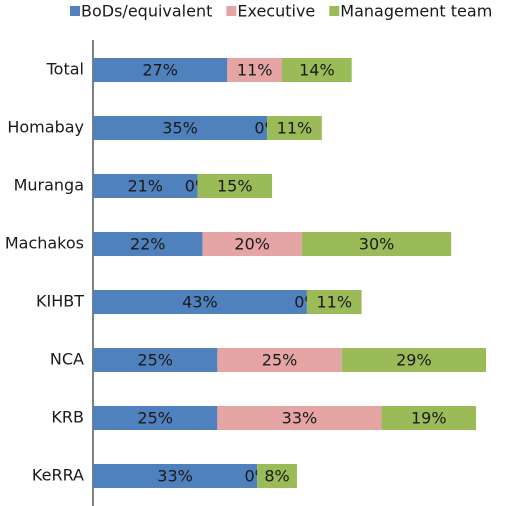  I want to click on y-tick-label: Muranga, so click(49, 185).